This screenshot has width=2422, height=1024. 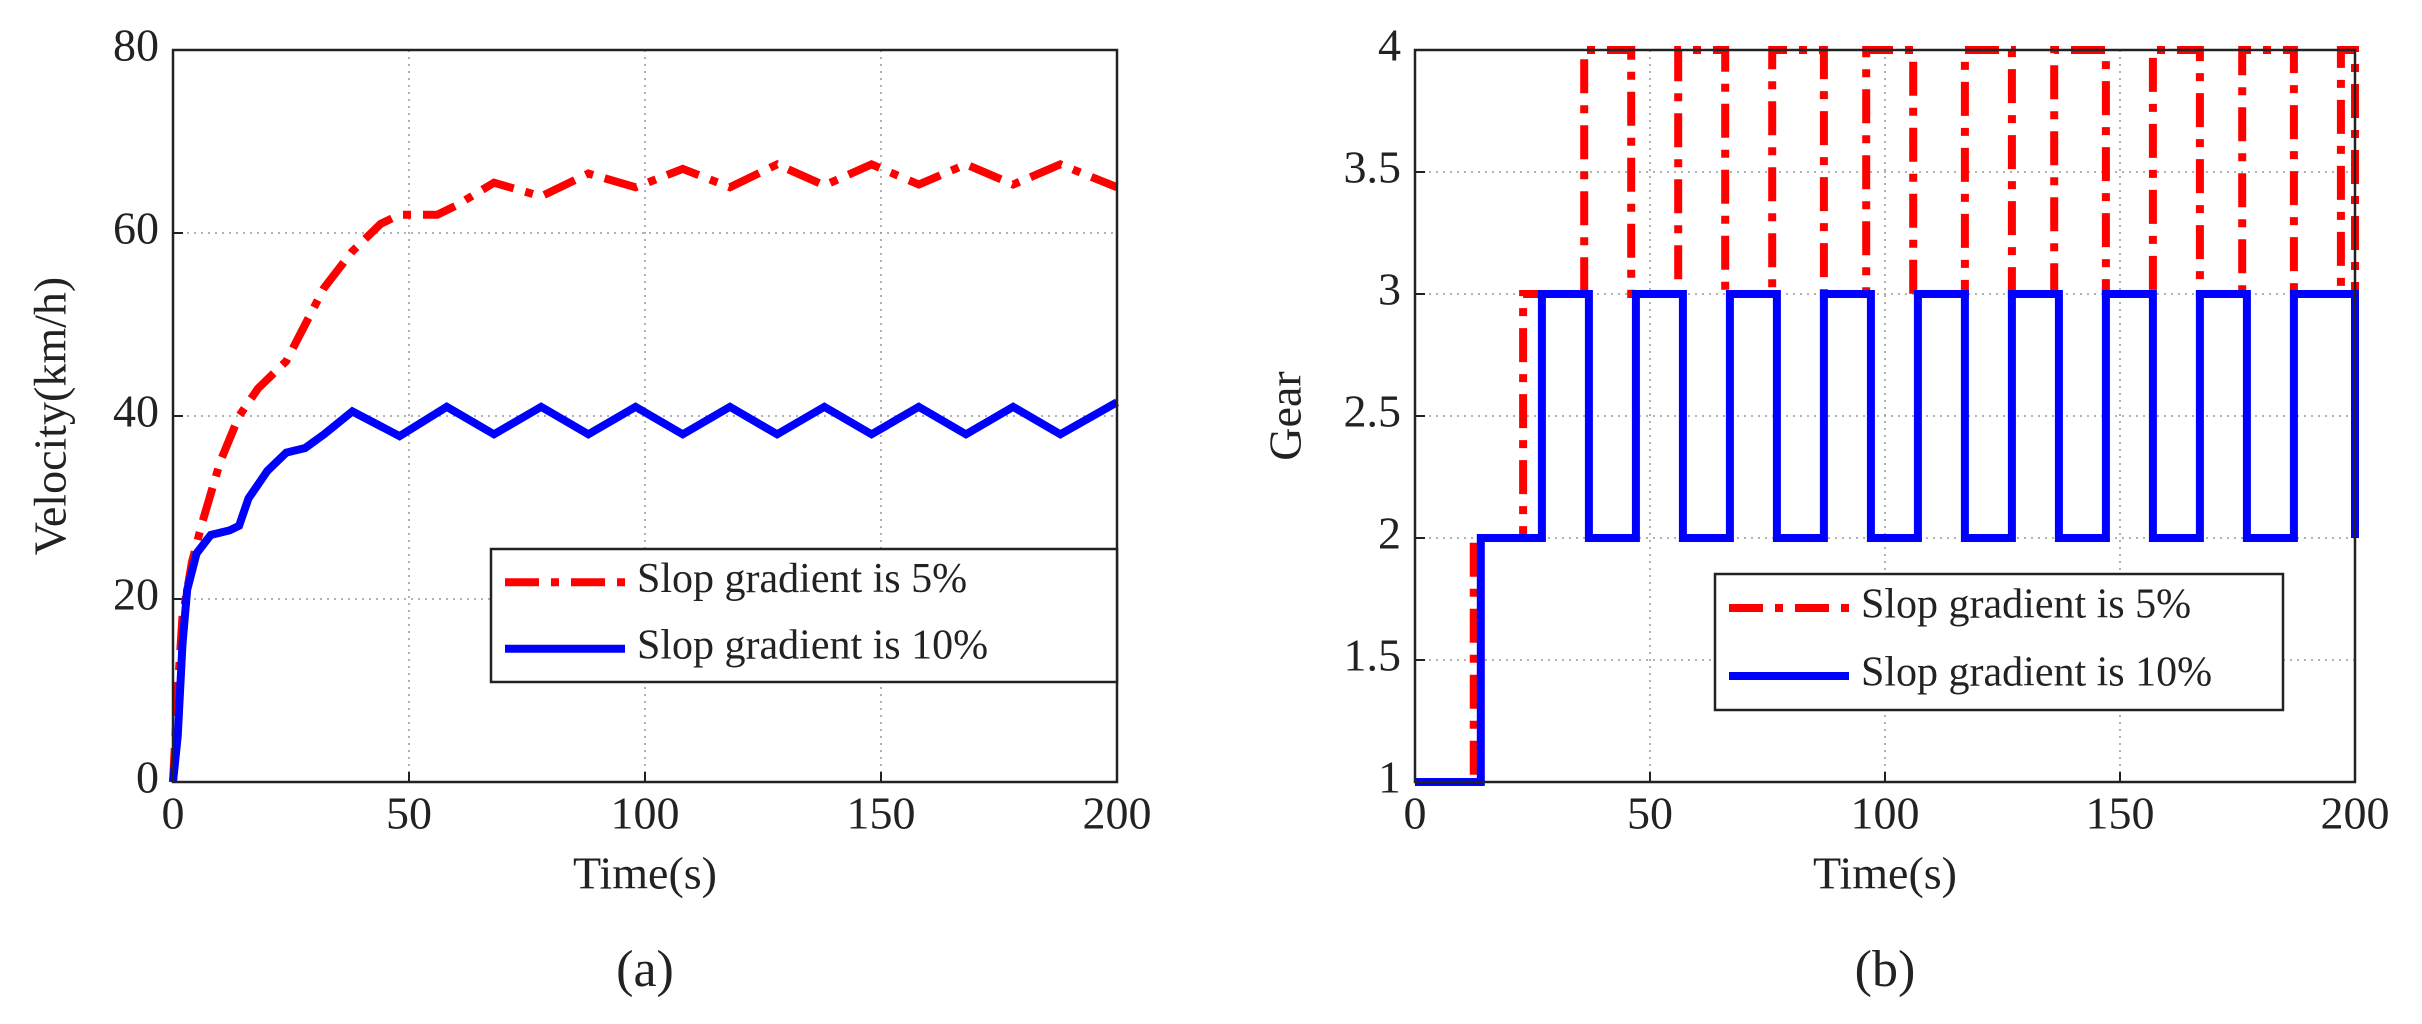 I want to click on caption: (a), so click(x=645, y=969).